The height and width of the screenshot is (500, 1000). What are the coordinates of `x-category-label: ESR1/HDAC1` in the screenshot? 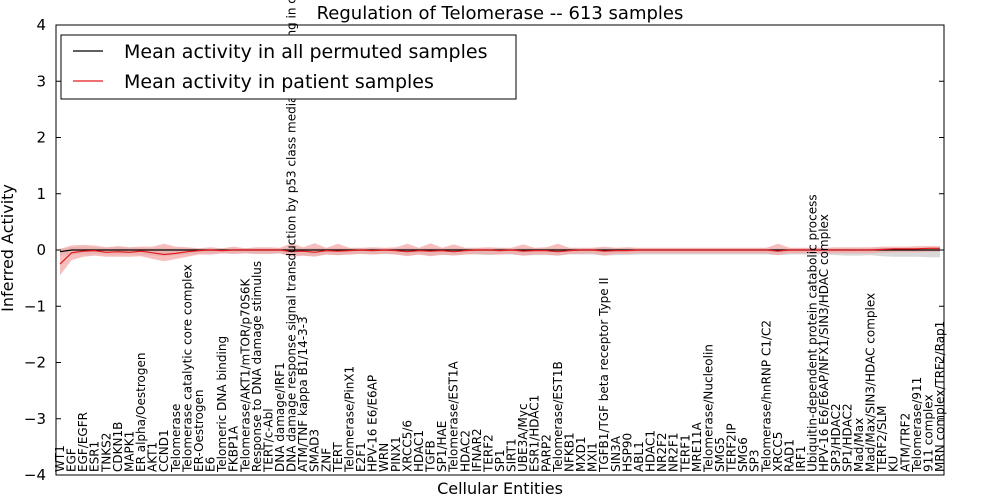 It's located at (535, 433).